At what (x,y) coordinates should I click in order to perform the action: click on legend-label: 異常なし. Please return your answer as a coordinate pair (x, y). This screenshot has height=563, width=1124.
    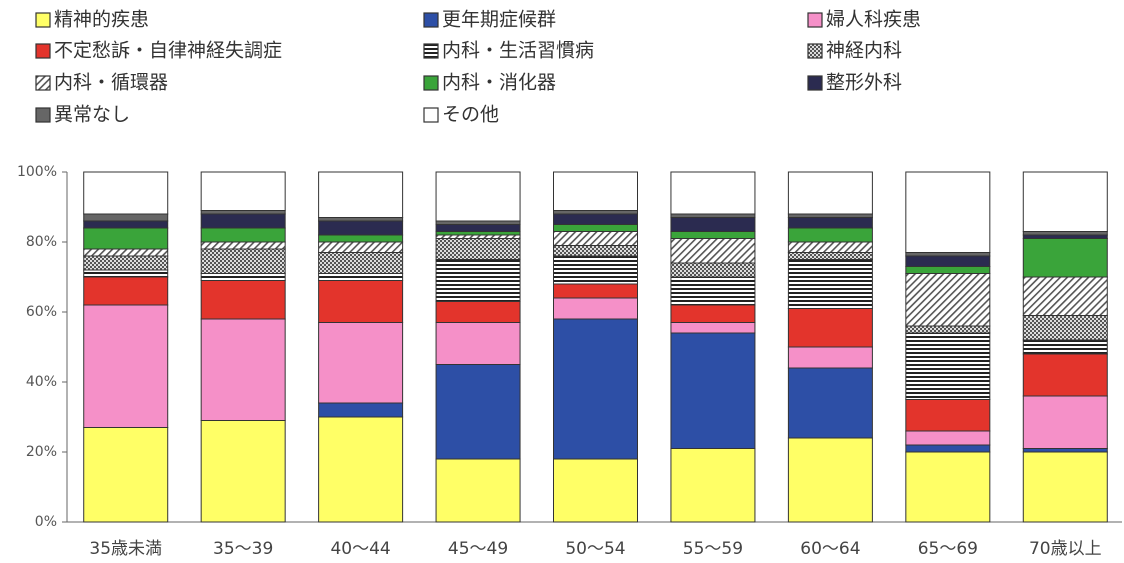
    Looking at the image, I should click on (92, 115).